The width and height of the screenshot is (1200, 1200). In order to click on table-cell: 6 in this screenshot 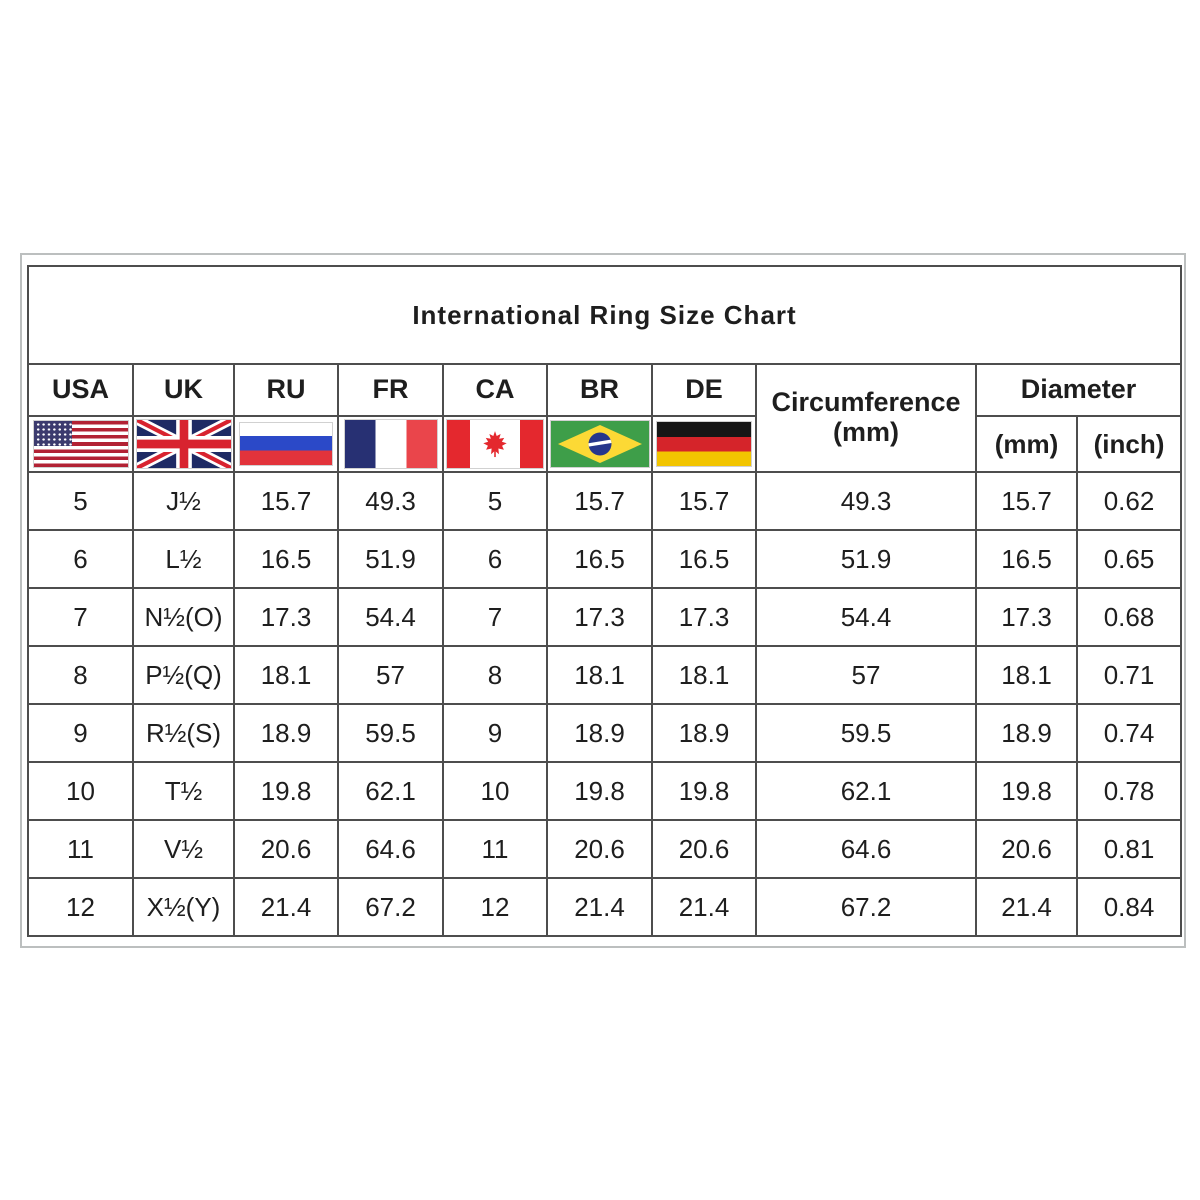, I will do `click(80, 559)`.